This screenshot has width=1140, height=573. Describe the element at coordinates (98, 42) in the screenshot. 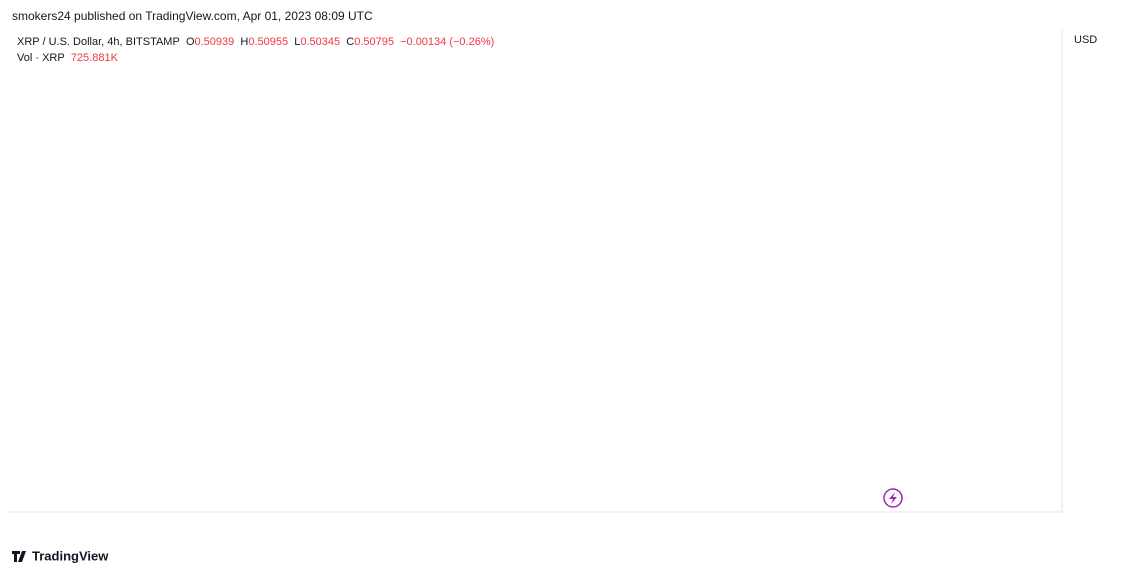

I see `symbol: XRP / U.S. Dollar, 4h, BITSTAMP` at that location.